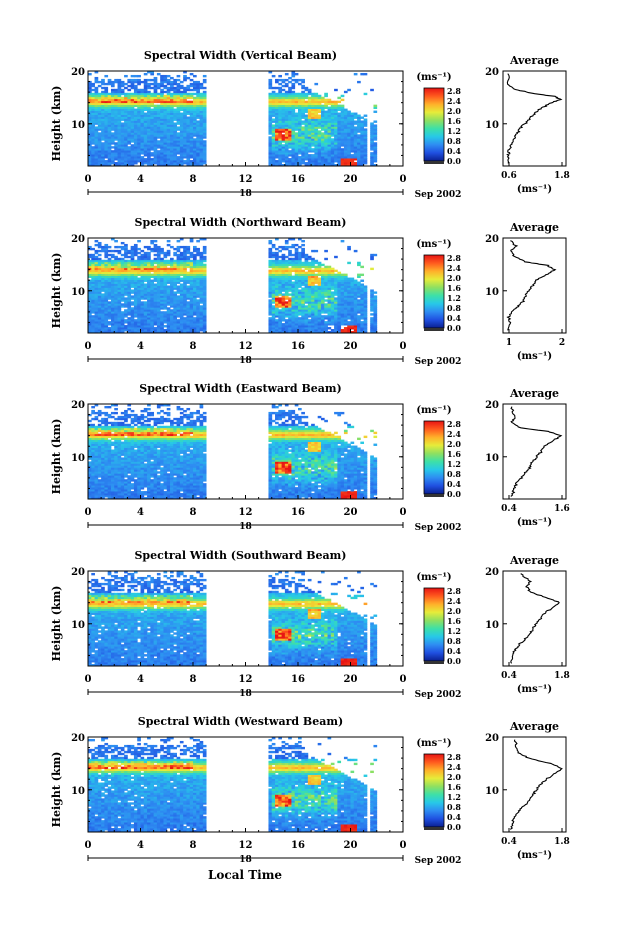 The image size is (623, 934). Describe the element at coordinates (492, 125) in the screenshot. I see `average-y-tick-label: 10` at that location.